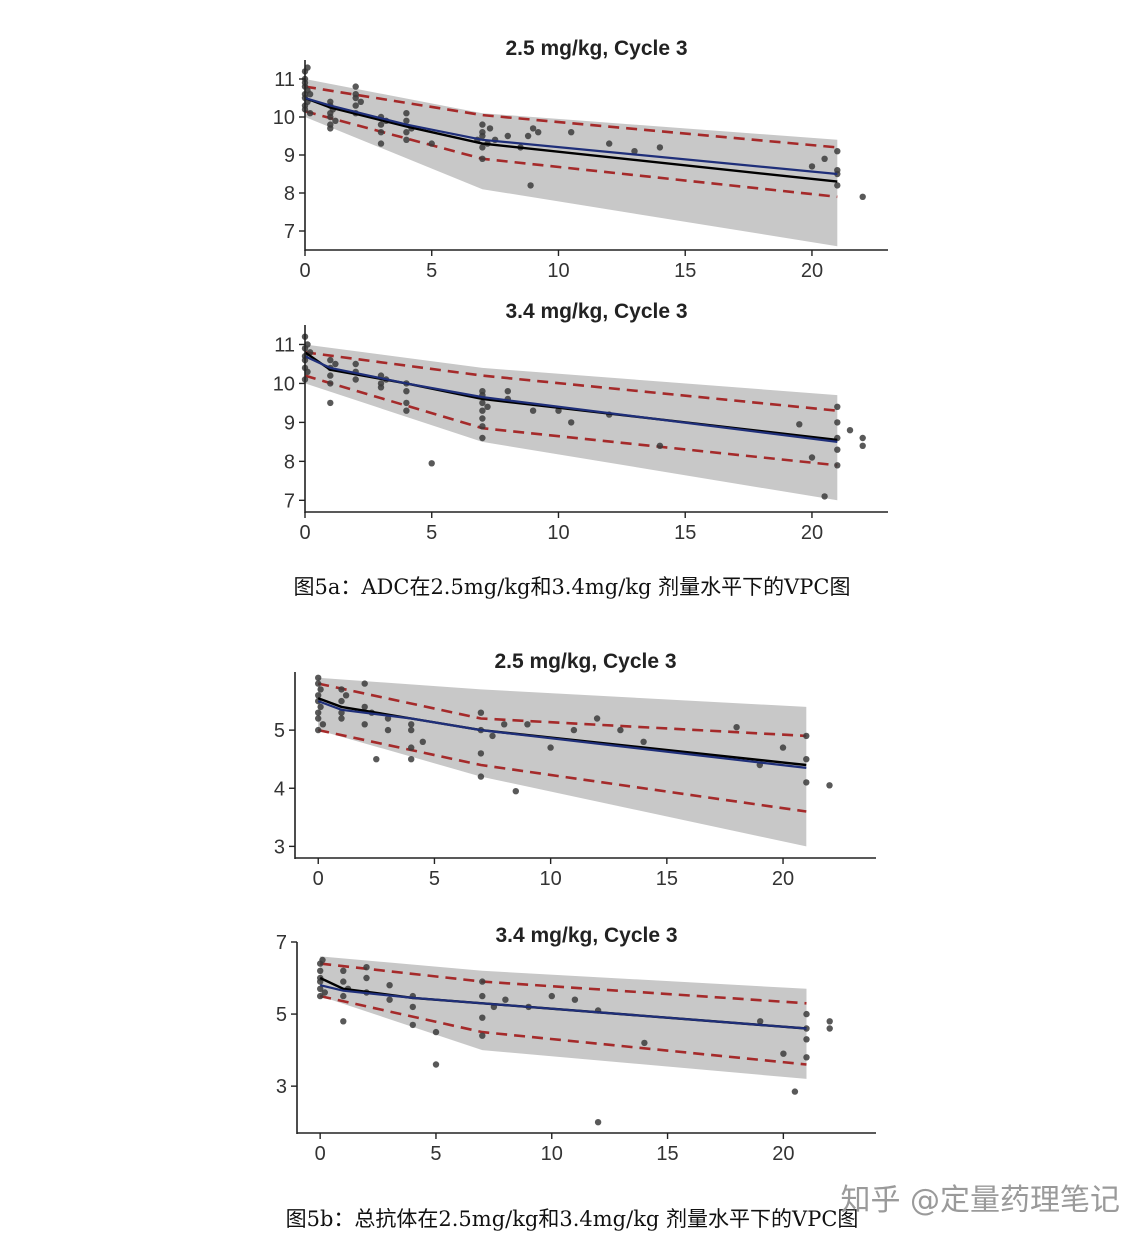 The width and height of the screenshot is (1148, 1248). I want to click on vpc-panel-a2: 3.4 mg/kg, Cycle 3 0 5 10 15 20 7 8 9 10 11, so click(580, 422).